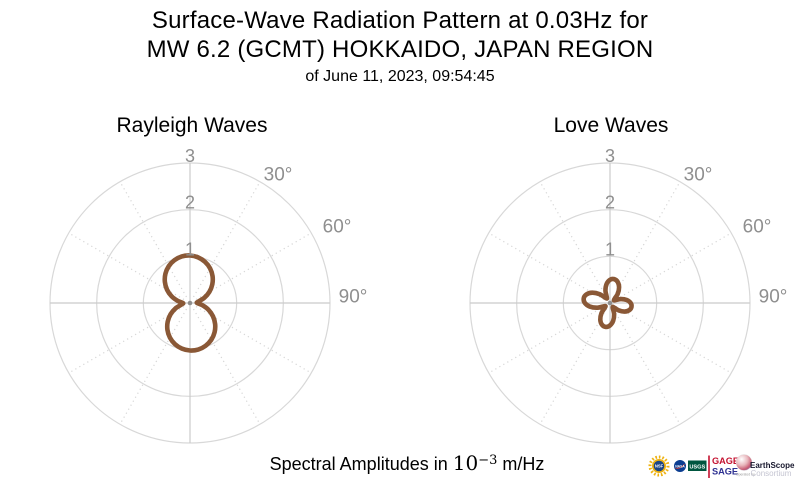  What do you see at coordinates (400, 76) in the screenshot?
I see `event-date-line: of June 11, 2023, 09:54:45` at bounding box center [400, 76].